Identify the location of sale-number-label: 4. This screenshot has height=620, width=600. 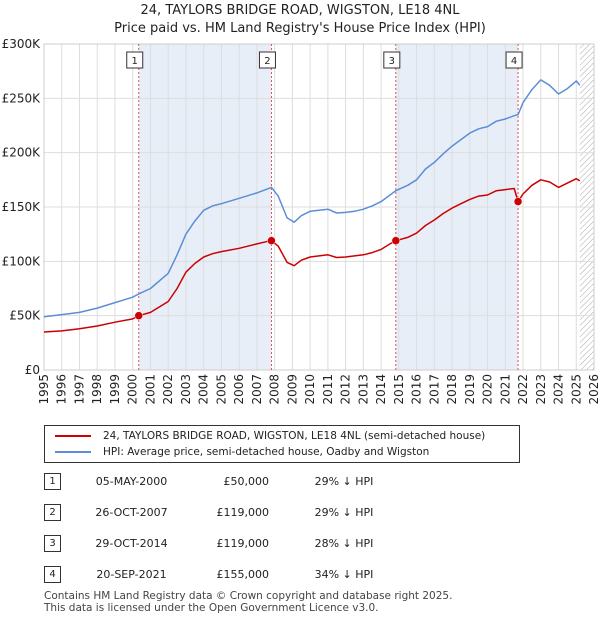
(514, 61).